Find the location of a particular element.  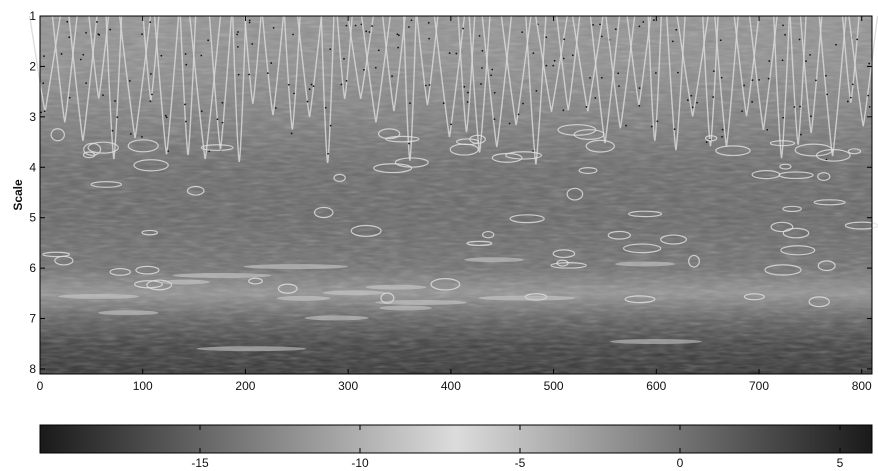

x-tick-label: 0 is located at coordinates (40, 386).